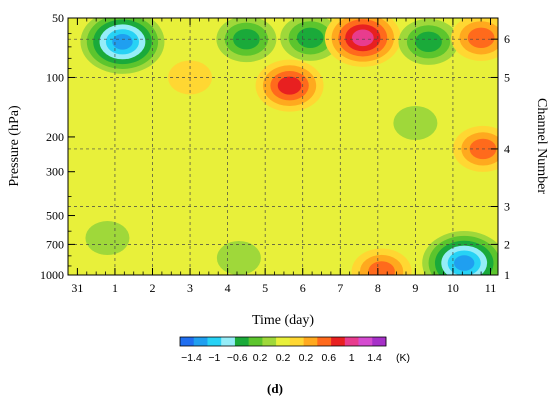 Image resolution: width=550 pixels, height=400 pixels. I want to click on x-tick-label: 7, so click(340, 288).